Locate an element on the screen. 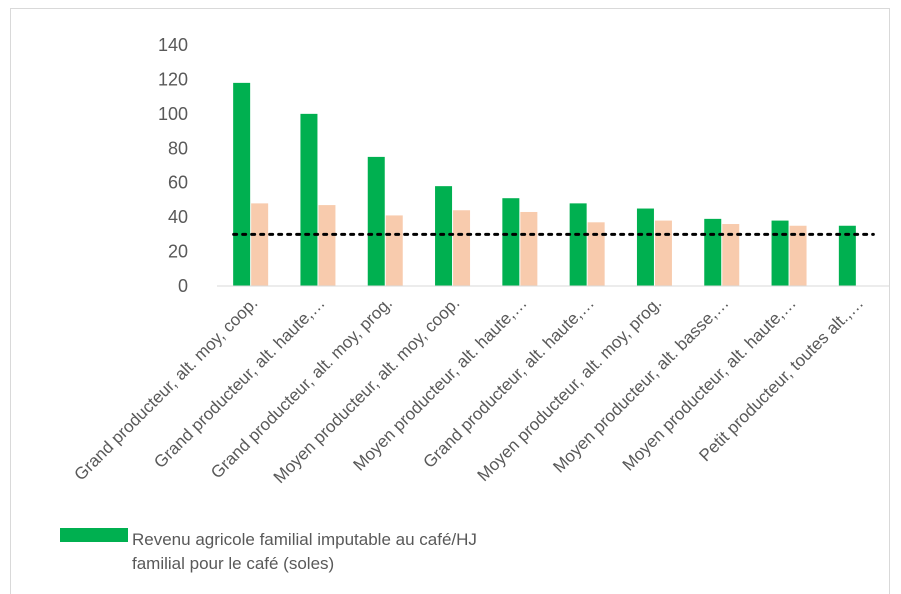 The height and width of the screenshot is (594, 901). y-tick-label: 60 is located at coordinates (178, 183).